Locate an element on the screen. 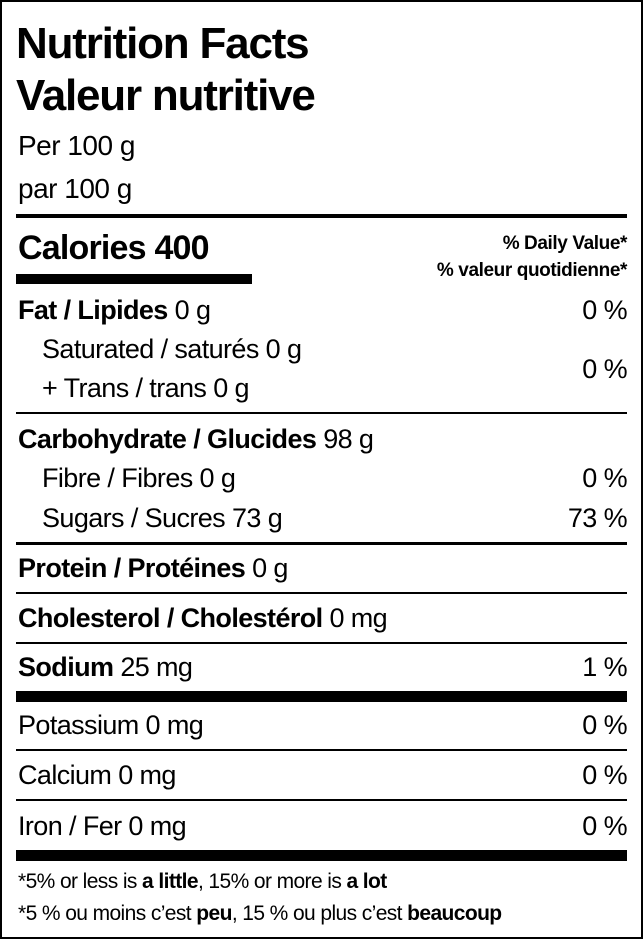 This screenshot has width=643, height=939. calories: Calories 400 is located at coordinates (114, 248).